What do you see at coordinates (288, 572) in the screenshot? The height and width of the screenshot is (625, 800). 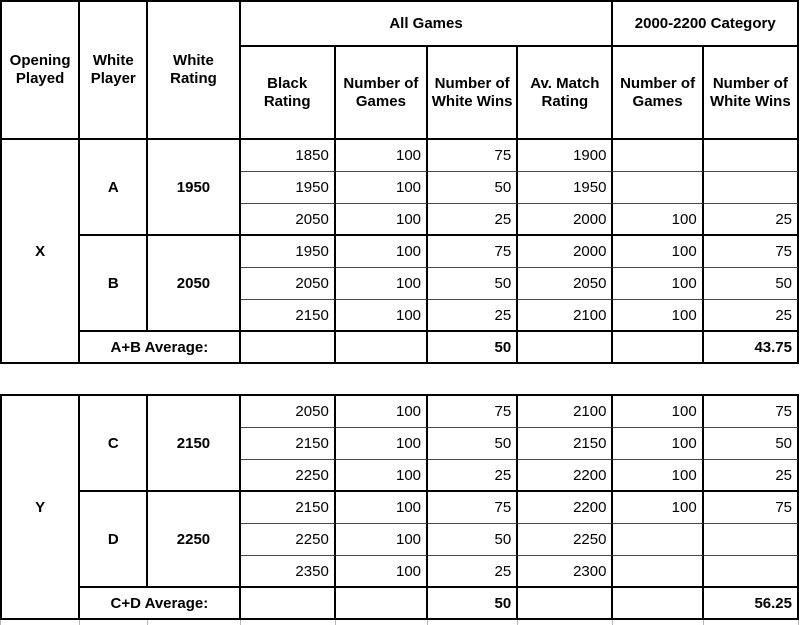 I see `cell-black-rating: 2350` at bounding box center [288, 572].